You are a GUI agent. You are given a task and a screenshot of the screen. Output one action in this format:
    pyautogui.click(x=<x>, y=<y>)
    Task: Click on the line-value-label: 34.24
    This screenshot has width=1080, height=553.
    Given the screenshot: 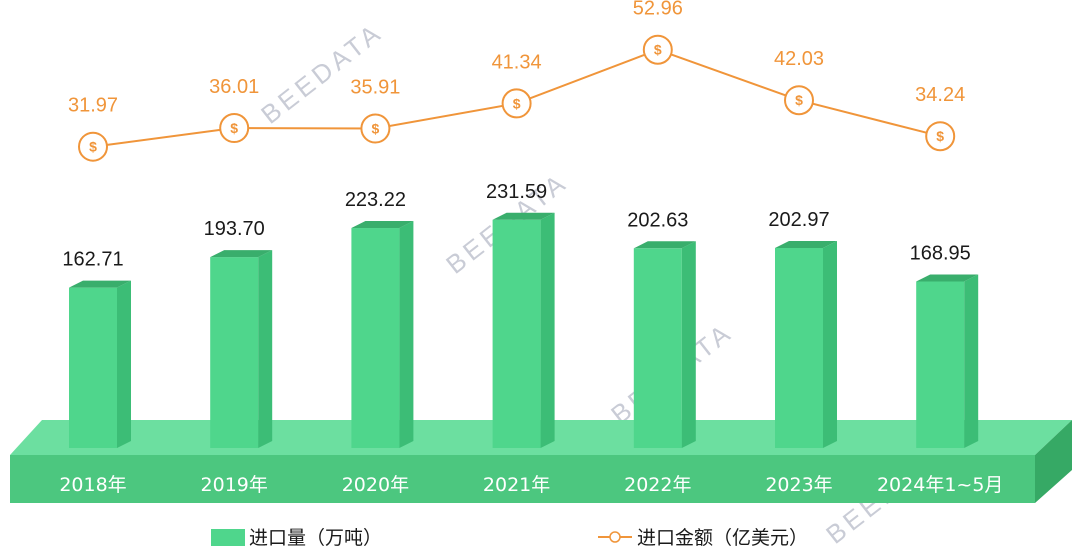 What is the action you would take?
    pyautogui.click(x=940, y=95)
    